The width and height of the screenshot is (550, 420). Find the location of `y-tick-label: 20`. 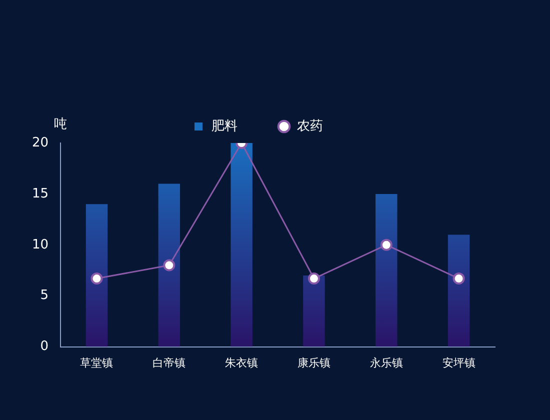

y-tick-label: 20 is located at coordinates (40, 142).